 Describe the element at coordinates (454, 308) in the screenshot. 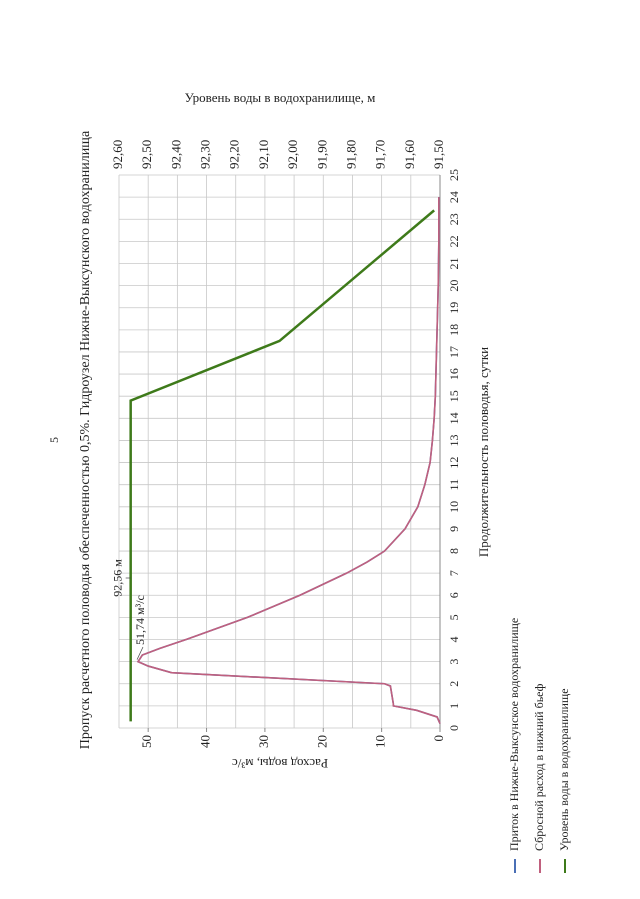

I see `x-tick-label: 19` at that location.